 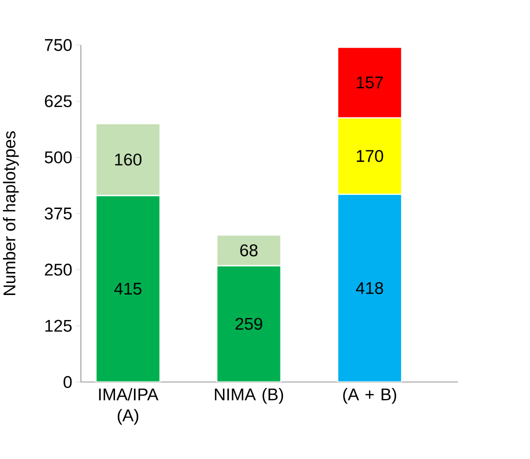 I want to click on data-label: 418, so click(x=370, y=288).